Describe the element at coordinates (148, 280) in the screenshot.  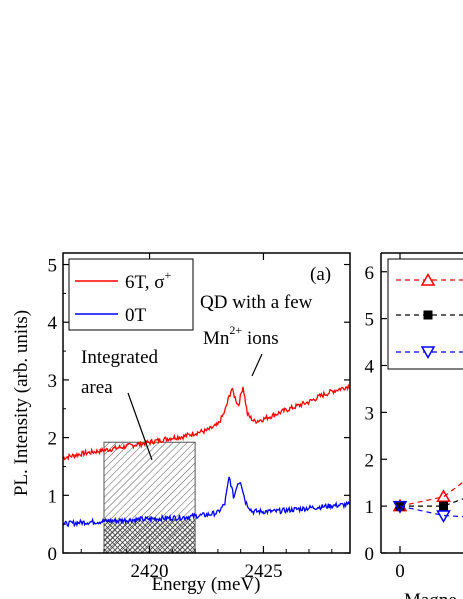
I see `legend-label-6t: 6T, σ+` at that location.